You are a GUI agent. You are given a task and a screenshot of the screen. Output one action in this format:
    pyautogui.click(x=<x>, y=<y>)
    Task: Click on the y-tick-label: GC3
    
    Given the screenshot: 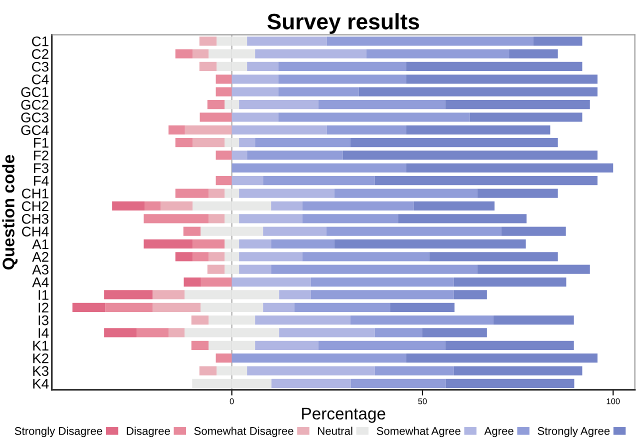 What is the action you would take?
    pyautogui.click(x=34, y=117)
    